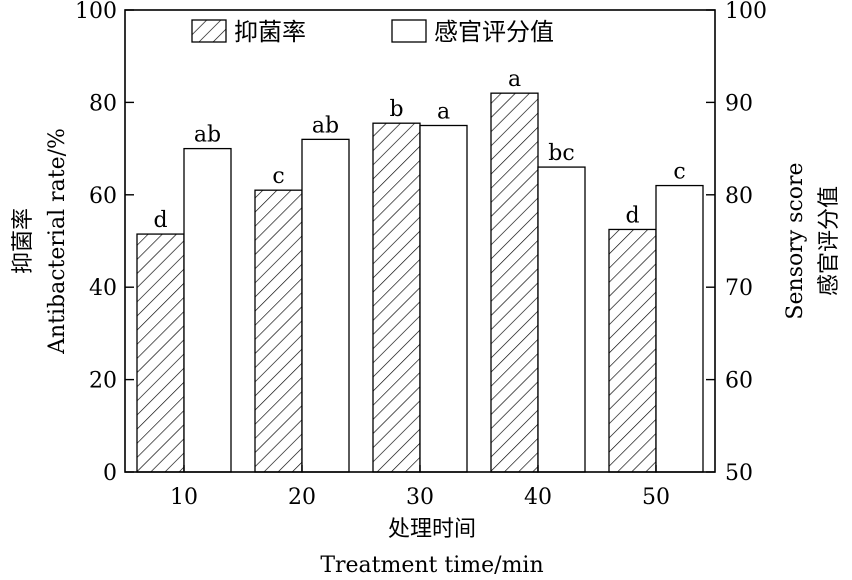  What do you see at coordinates (739, 103) in the screenshot?
I see `right-tick-label: 90` at bounding box center [739, 103].